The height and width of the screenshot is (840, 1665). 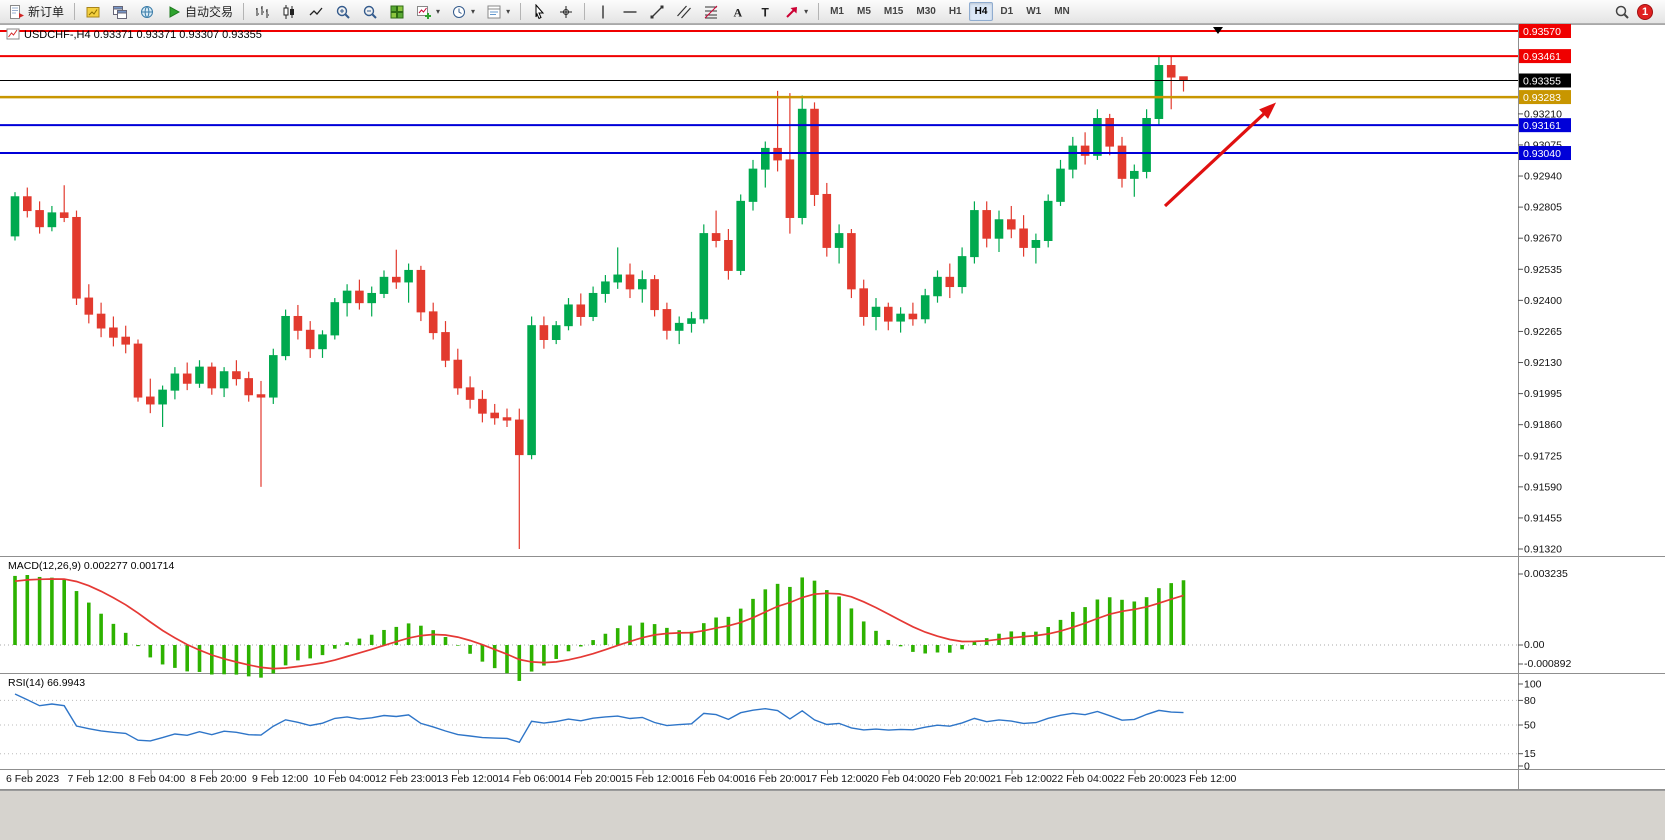 I want to click on bar-chart-button, so click(x=262, y=12).